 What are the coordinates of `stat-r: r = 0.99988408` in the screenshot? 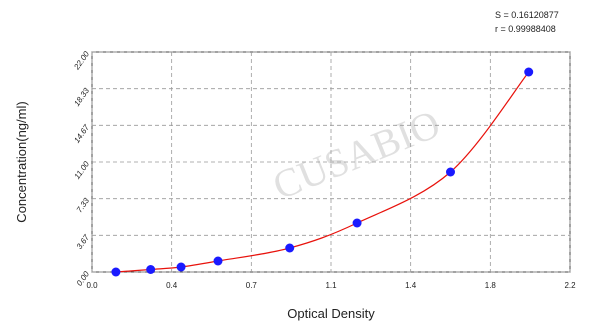 It's located at (525, 29).